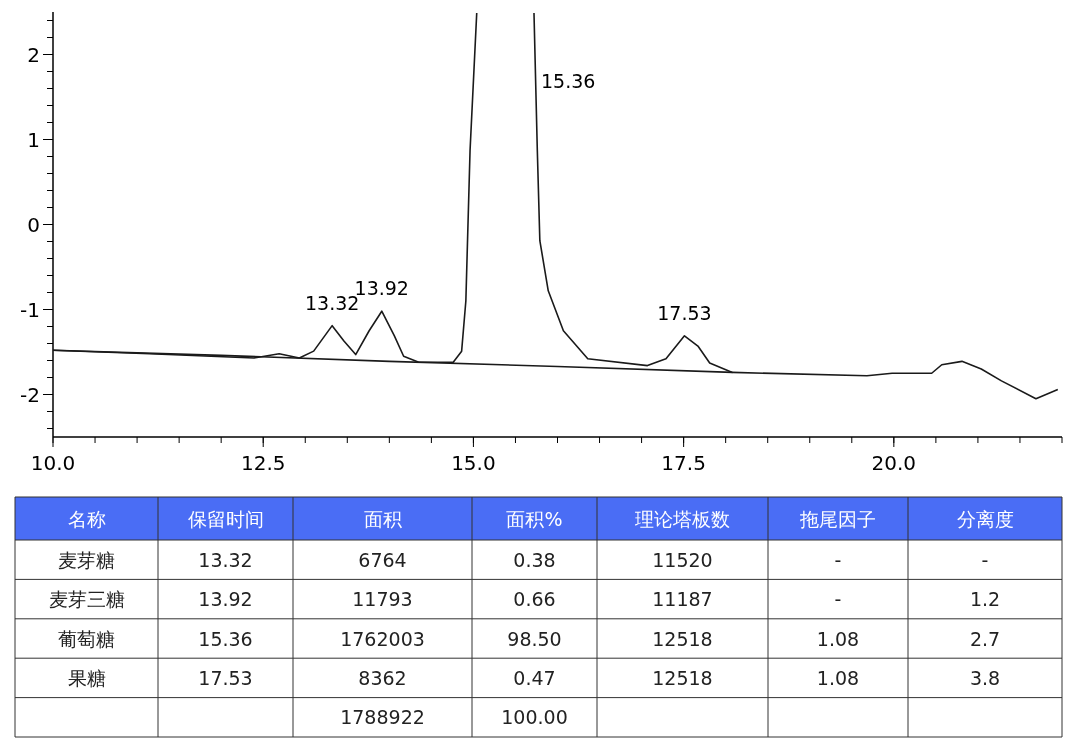 This screenshot has height=754, width=1080. What do you see at coordinates (534, 518) in the screenshot?
I see `x-tick-label: 面积%` at bounding box center [534, 518].